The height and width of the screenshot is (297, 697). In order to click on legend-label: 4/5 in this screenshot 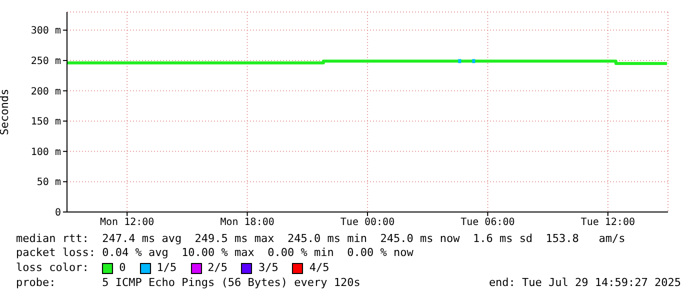, I will do `click(319, 268)`.